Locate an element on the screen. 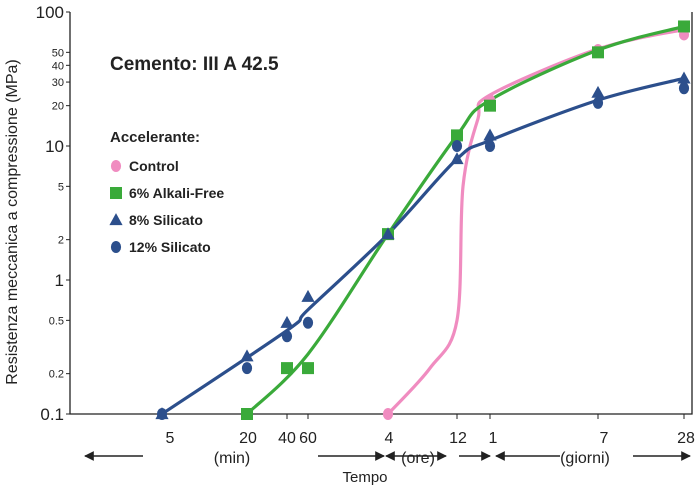 This screenshot has width=700, height=492. y-tick-label: 1 is located at coordinates (59, 280).